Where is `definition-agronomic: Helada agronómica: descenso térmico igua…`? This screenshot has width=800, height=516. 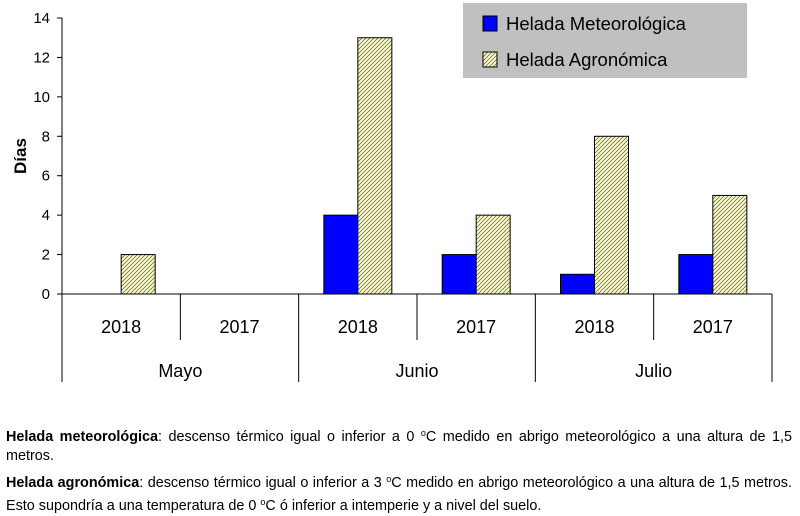 definition-agronomic: Helada agronómica: descenso térmico igua… is located at coordinates (399, 493).